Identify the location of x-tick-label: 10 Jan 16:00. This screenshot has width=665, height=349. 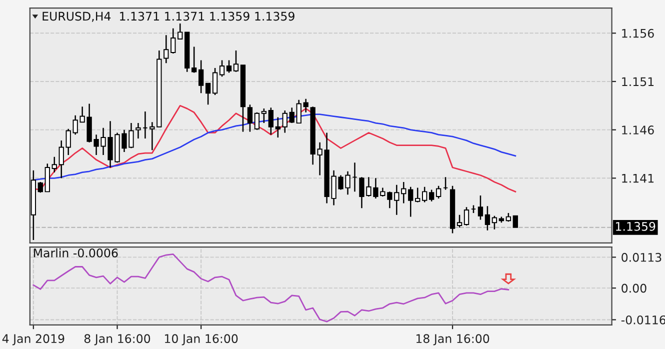
(201, 340).